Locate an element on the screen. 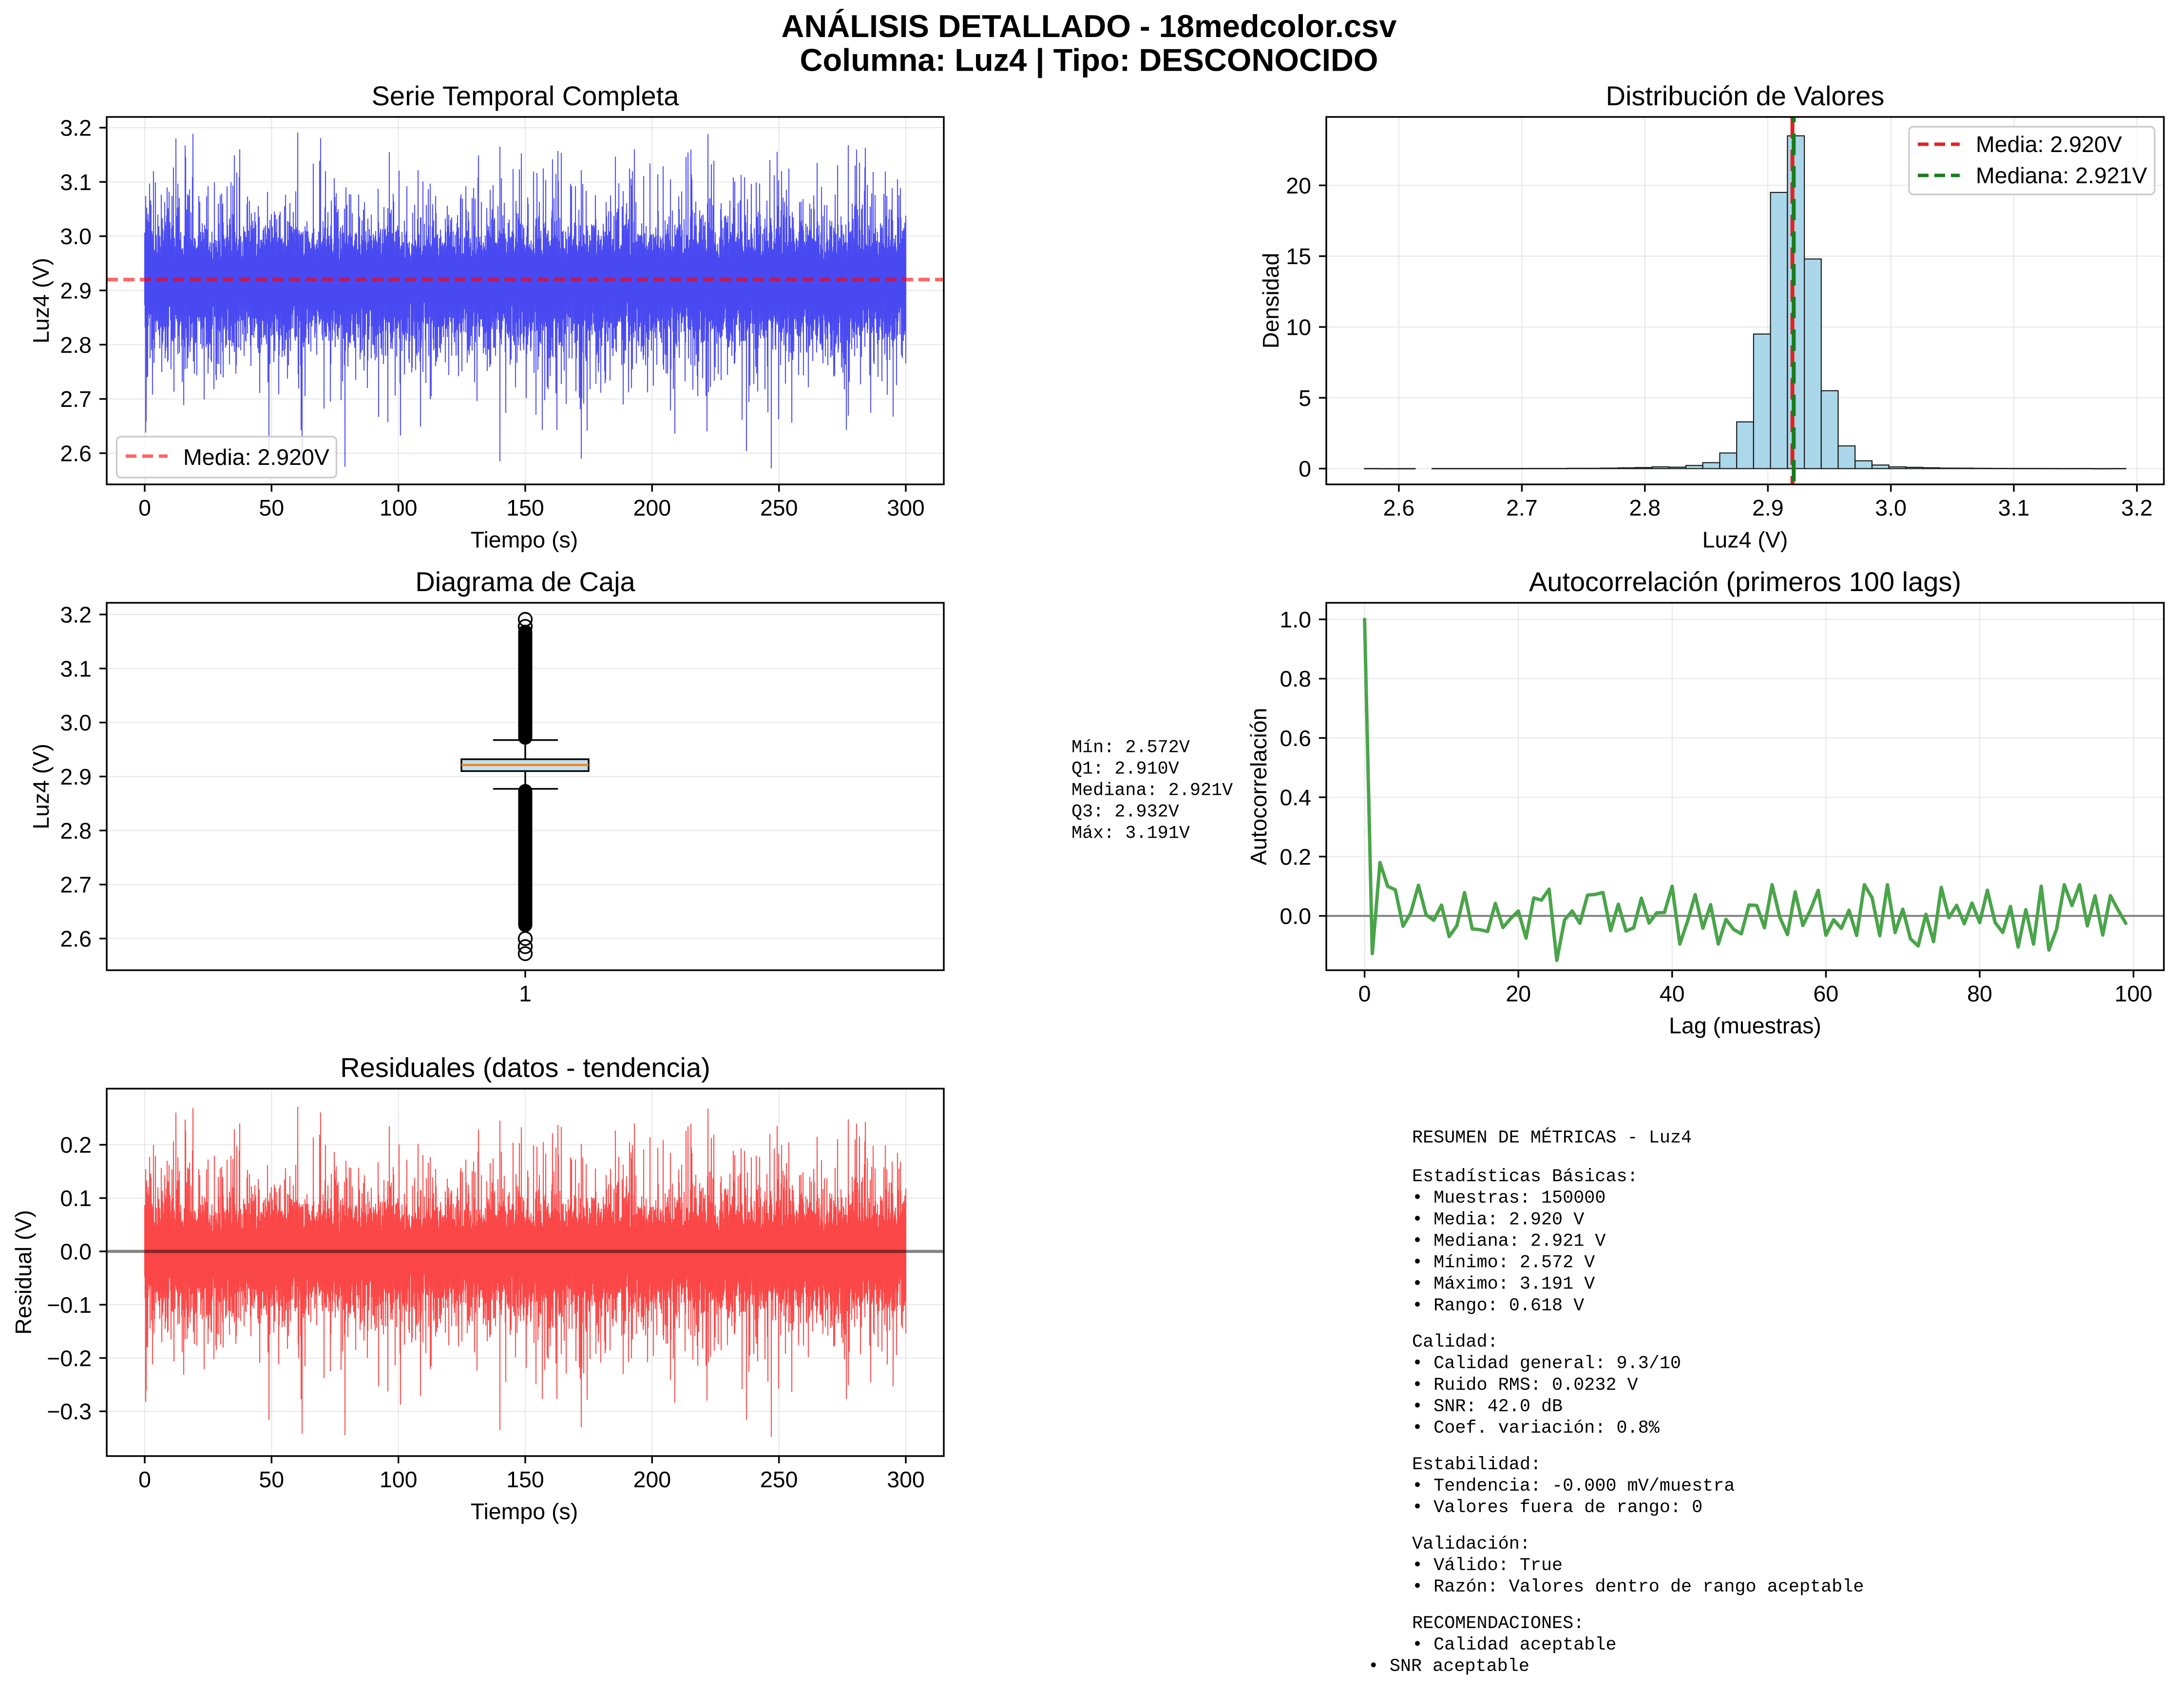 This screenshot has width=2178, height=1708. svg-text:Columna: Luz4 | Tipo: DESCONOC: Columna: Luz4 | Tipo: DESCONOCIDO is located at coordinates (1089, 60).